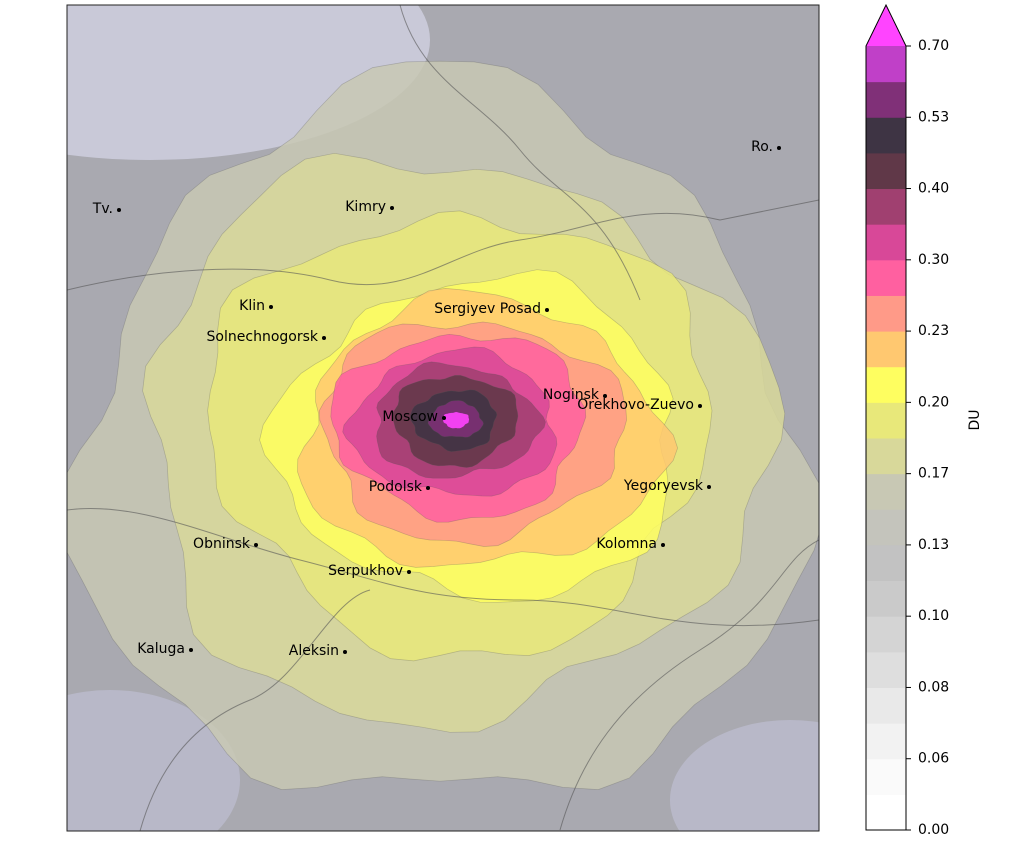  I want to click on colorbar-extend, so click(886, 25).